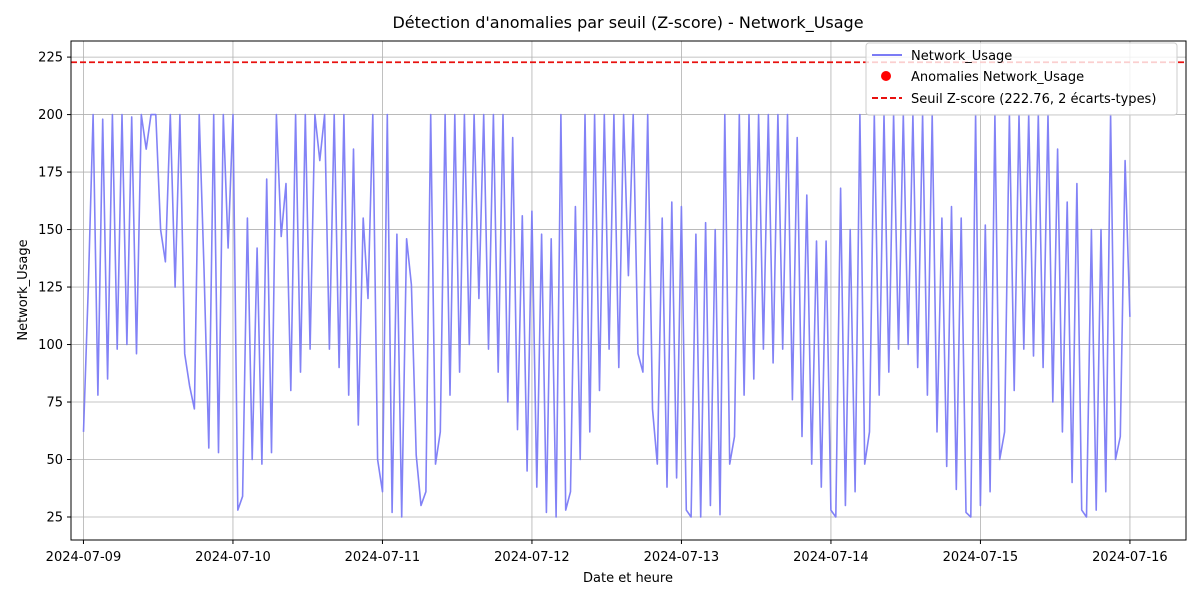  Describe the element at coordinates (54, 460) in the screenshot. I see `y-tick-label: 50` at that location.